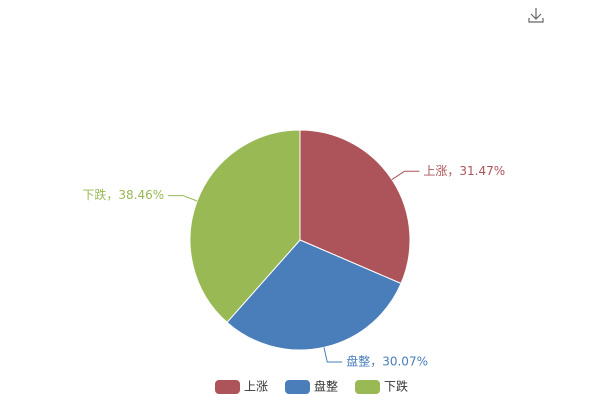 This screenshot has width=600, height=400. Describe the element at coordinates (396, 386) in the screenshot. I see `legend-label: 下跌` at that location.